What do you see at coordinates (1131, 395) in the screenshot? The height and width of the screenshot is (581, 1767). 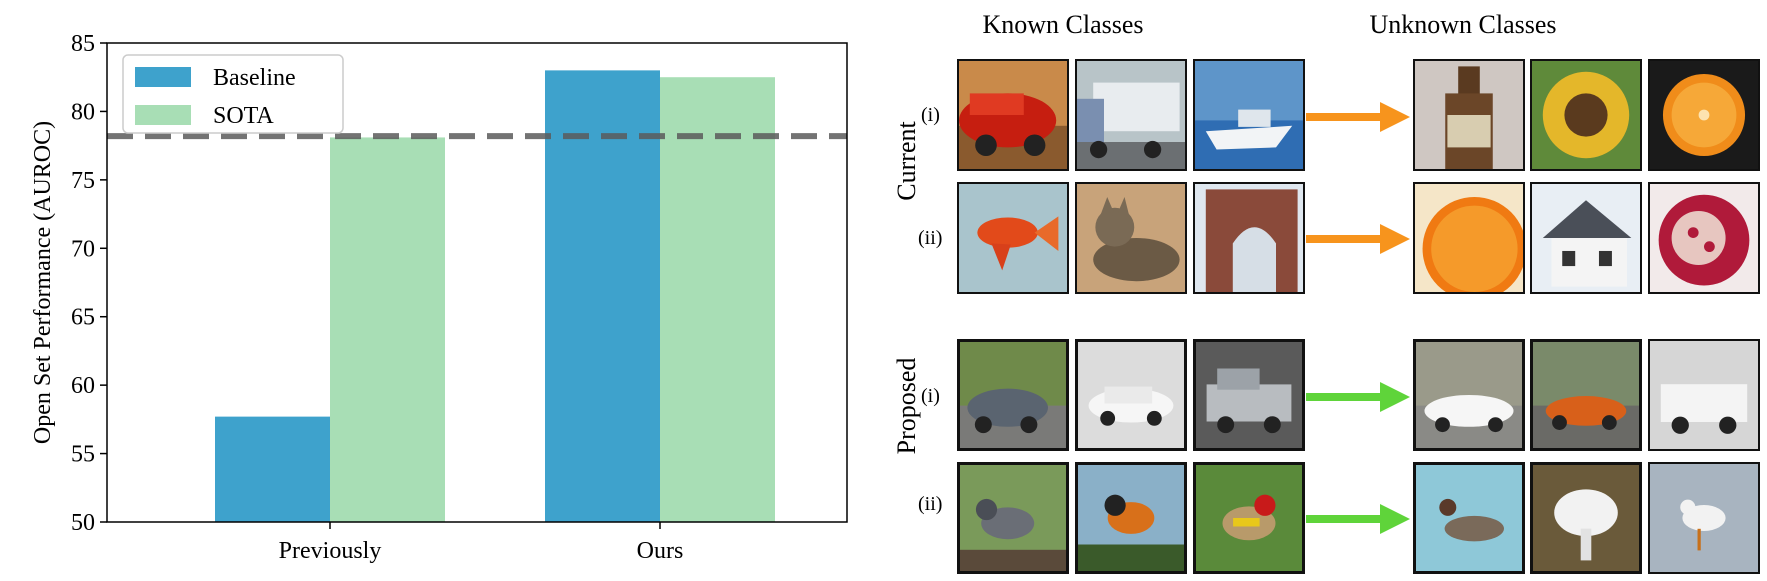 I see `known-image-white-sedan` at bounding box center [1131, 395].